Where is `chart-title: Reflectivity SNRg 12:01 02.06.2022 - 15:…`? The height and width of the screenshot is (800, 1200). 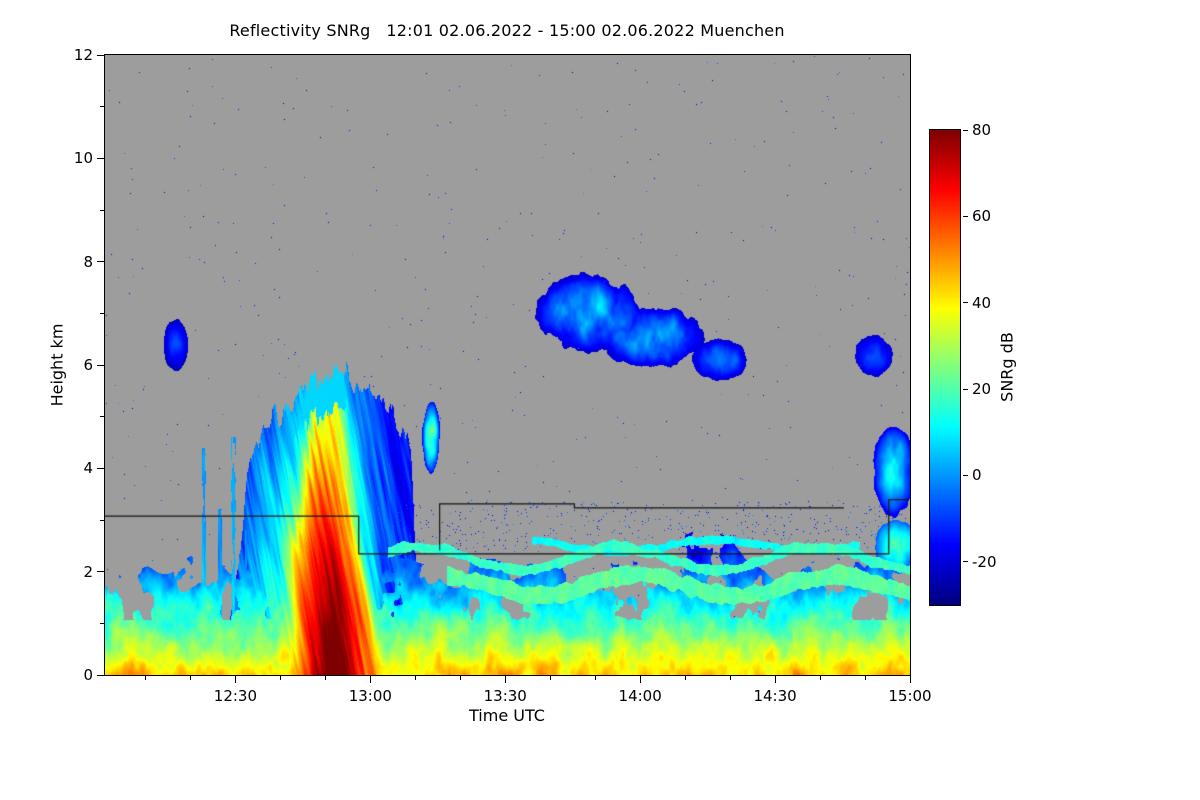 chart-title: Reflectivity SNRg 12:01 02.06.2022 - 15:… is located at coordinates (507, 30).